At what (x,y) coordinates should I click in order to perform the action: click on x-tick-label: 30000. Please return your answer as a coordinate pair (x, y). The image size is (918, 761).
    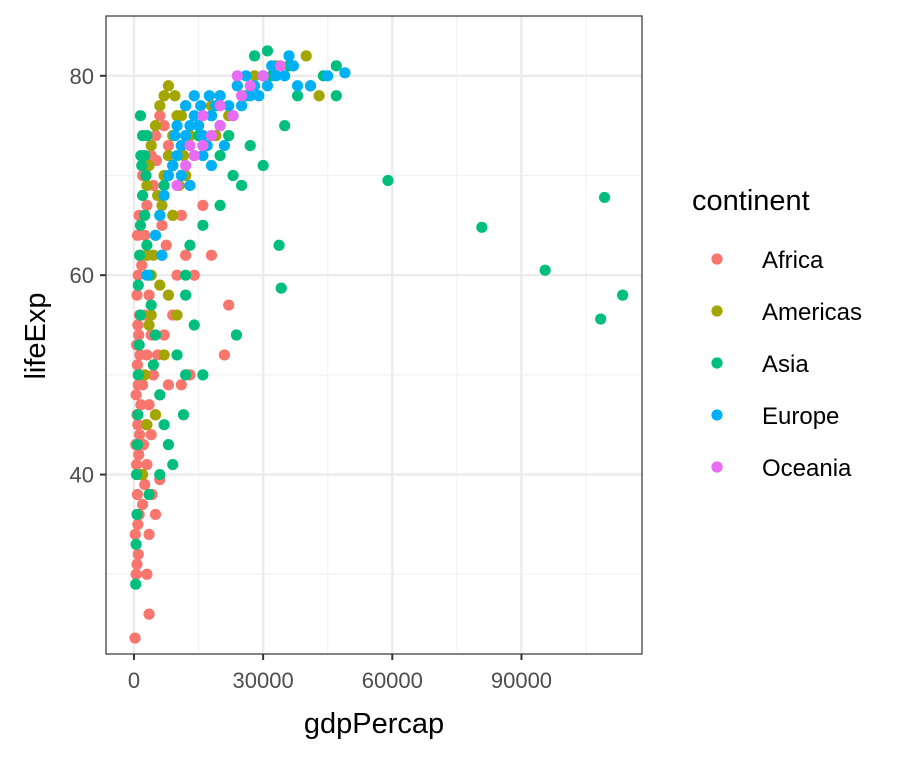
    Looking at the image, I should click on (263, 680).